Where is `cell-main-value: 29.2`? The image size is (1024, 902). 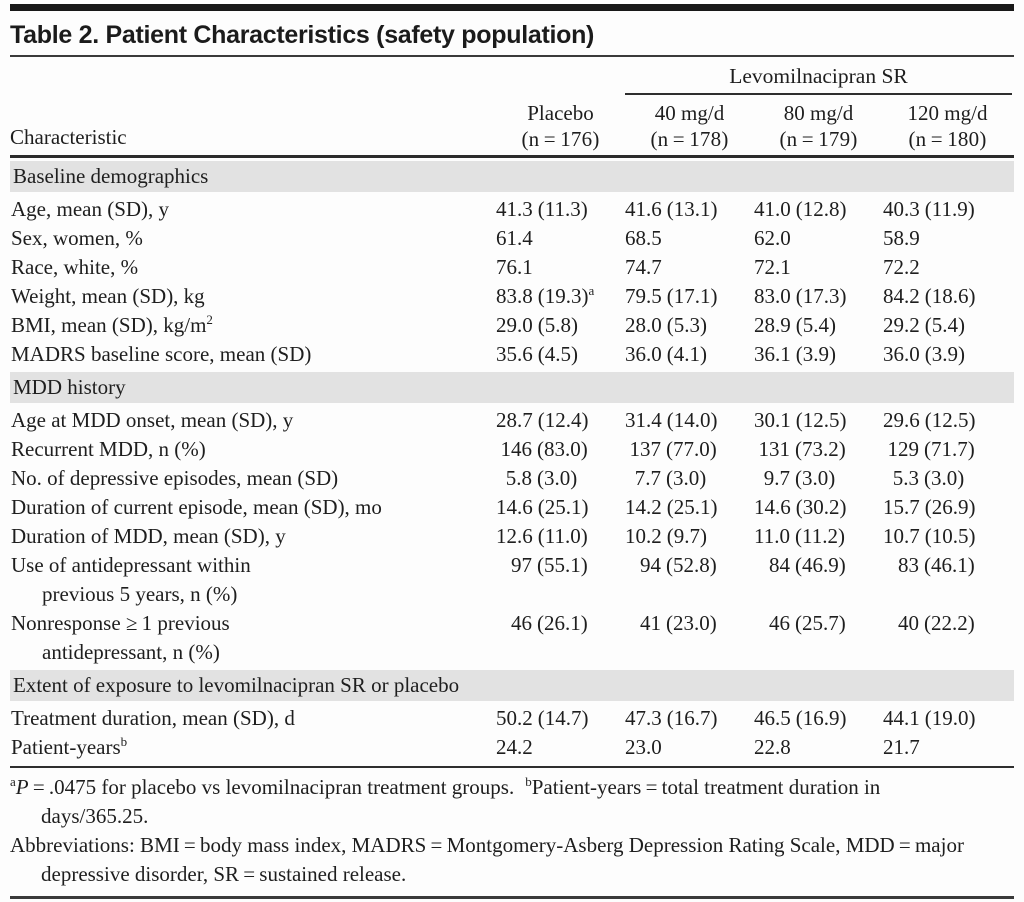
cell-main-value: 29.2 is located at coordinates (901, 325).